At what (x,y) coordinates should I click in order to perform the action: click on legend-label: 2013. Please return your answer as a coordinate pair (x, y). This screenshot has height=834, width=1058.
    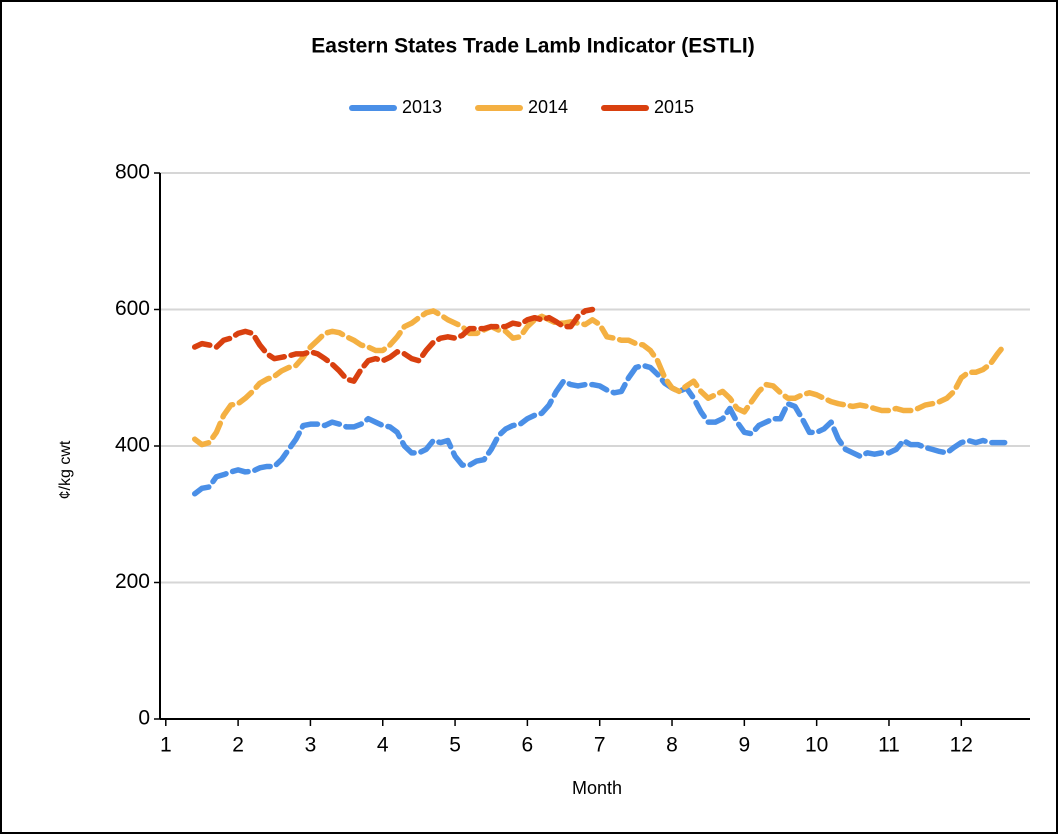
    Looking at the image, I should click on (422, 107).